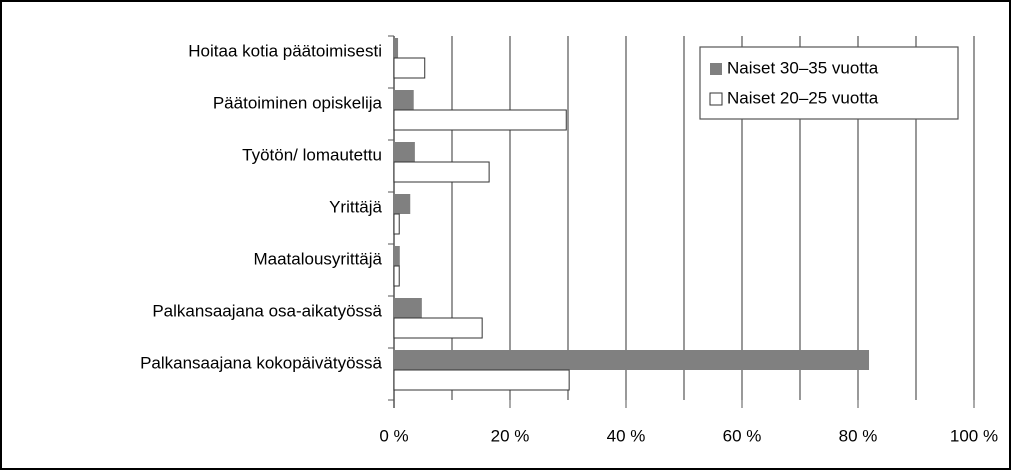  I want to click on y-tick-label: Hoitaa kotia päätoimisesti, so click(285, 50).